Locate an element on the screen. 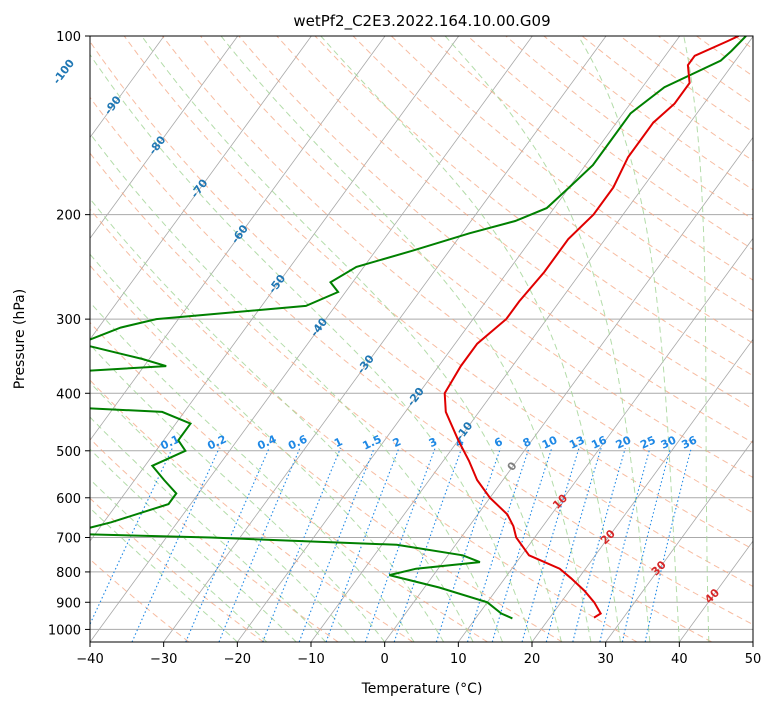 This screenshot has height=708, width=775. x-tick-label: −20 is located at coordinates (237, 659).